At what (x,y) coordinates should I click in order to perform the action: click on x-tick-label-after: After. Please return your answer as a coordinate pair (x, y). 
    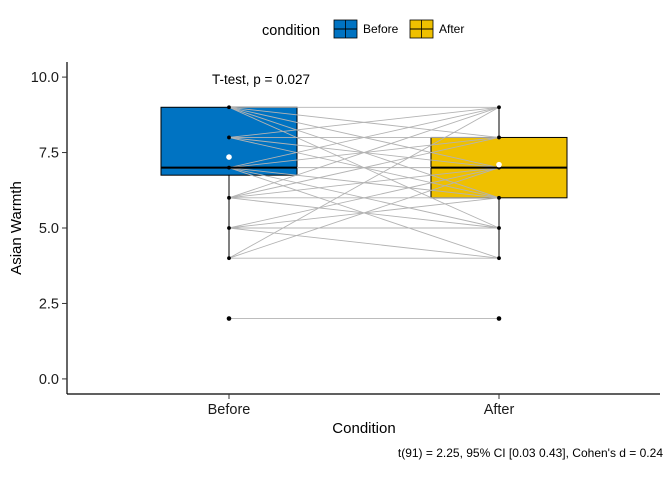
    Looking at the image, I should click on (499, 410).